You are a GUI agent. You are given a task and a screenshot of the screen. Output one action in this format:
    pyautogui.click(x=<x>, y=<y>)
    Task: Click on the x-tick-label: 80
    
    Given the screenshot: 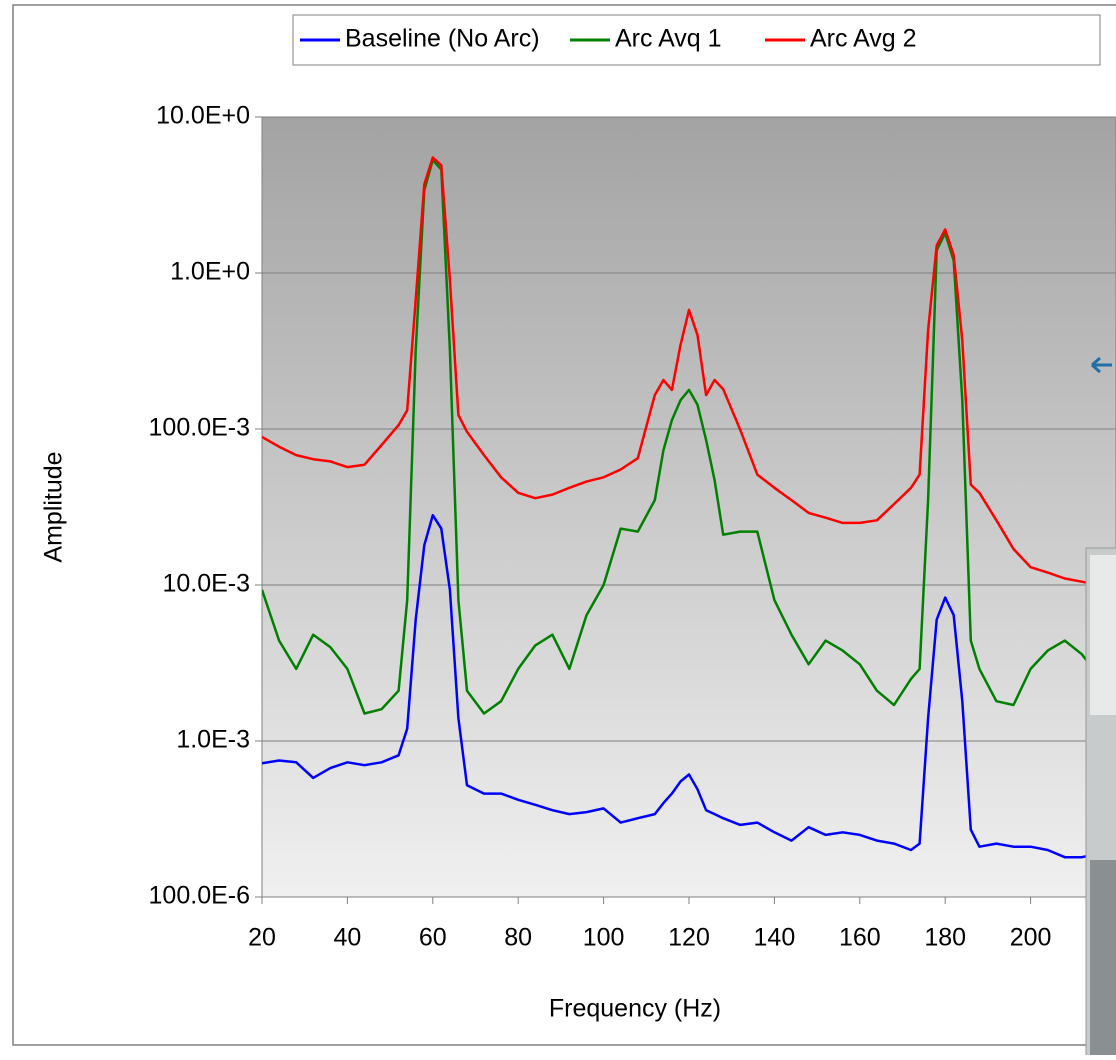 What is the action you would take?
    pyautogui.click(x=518, y=938)
    